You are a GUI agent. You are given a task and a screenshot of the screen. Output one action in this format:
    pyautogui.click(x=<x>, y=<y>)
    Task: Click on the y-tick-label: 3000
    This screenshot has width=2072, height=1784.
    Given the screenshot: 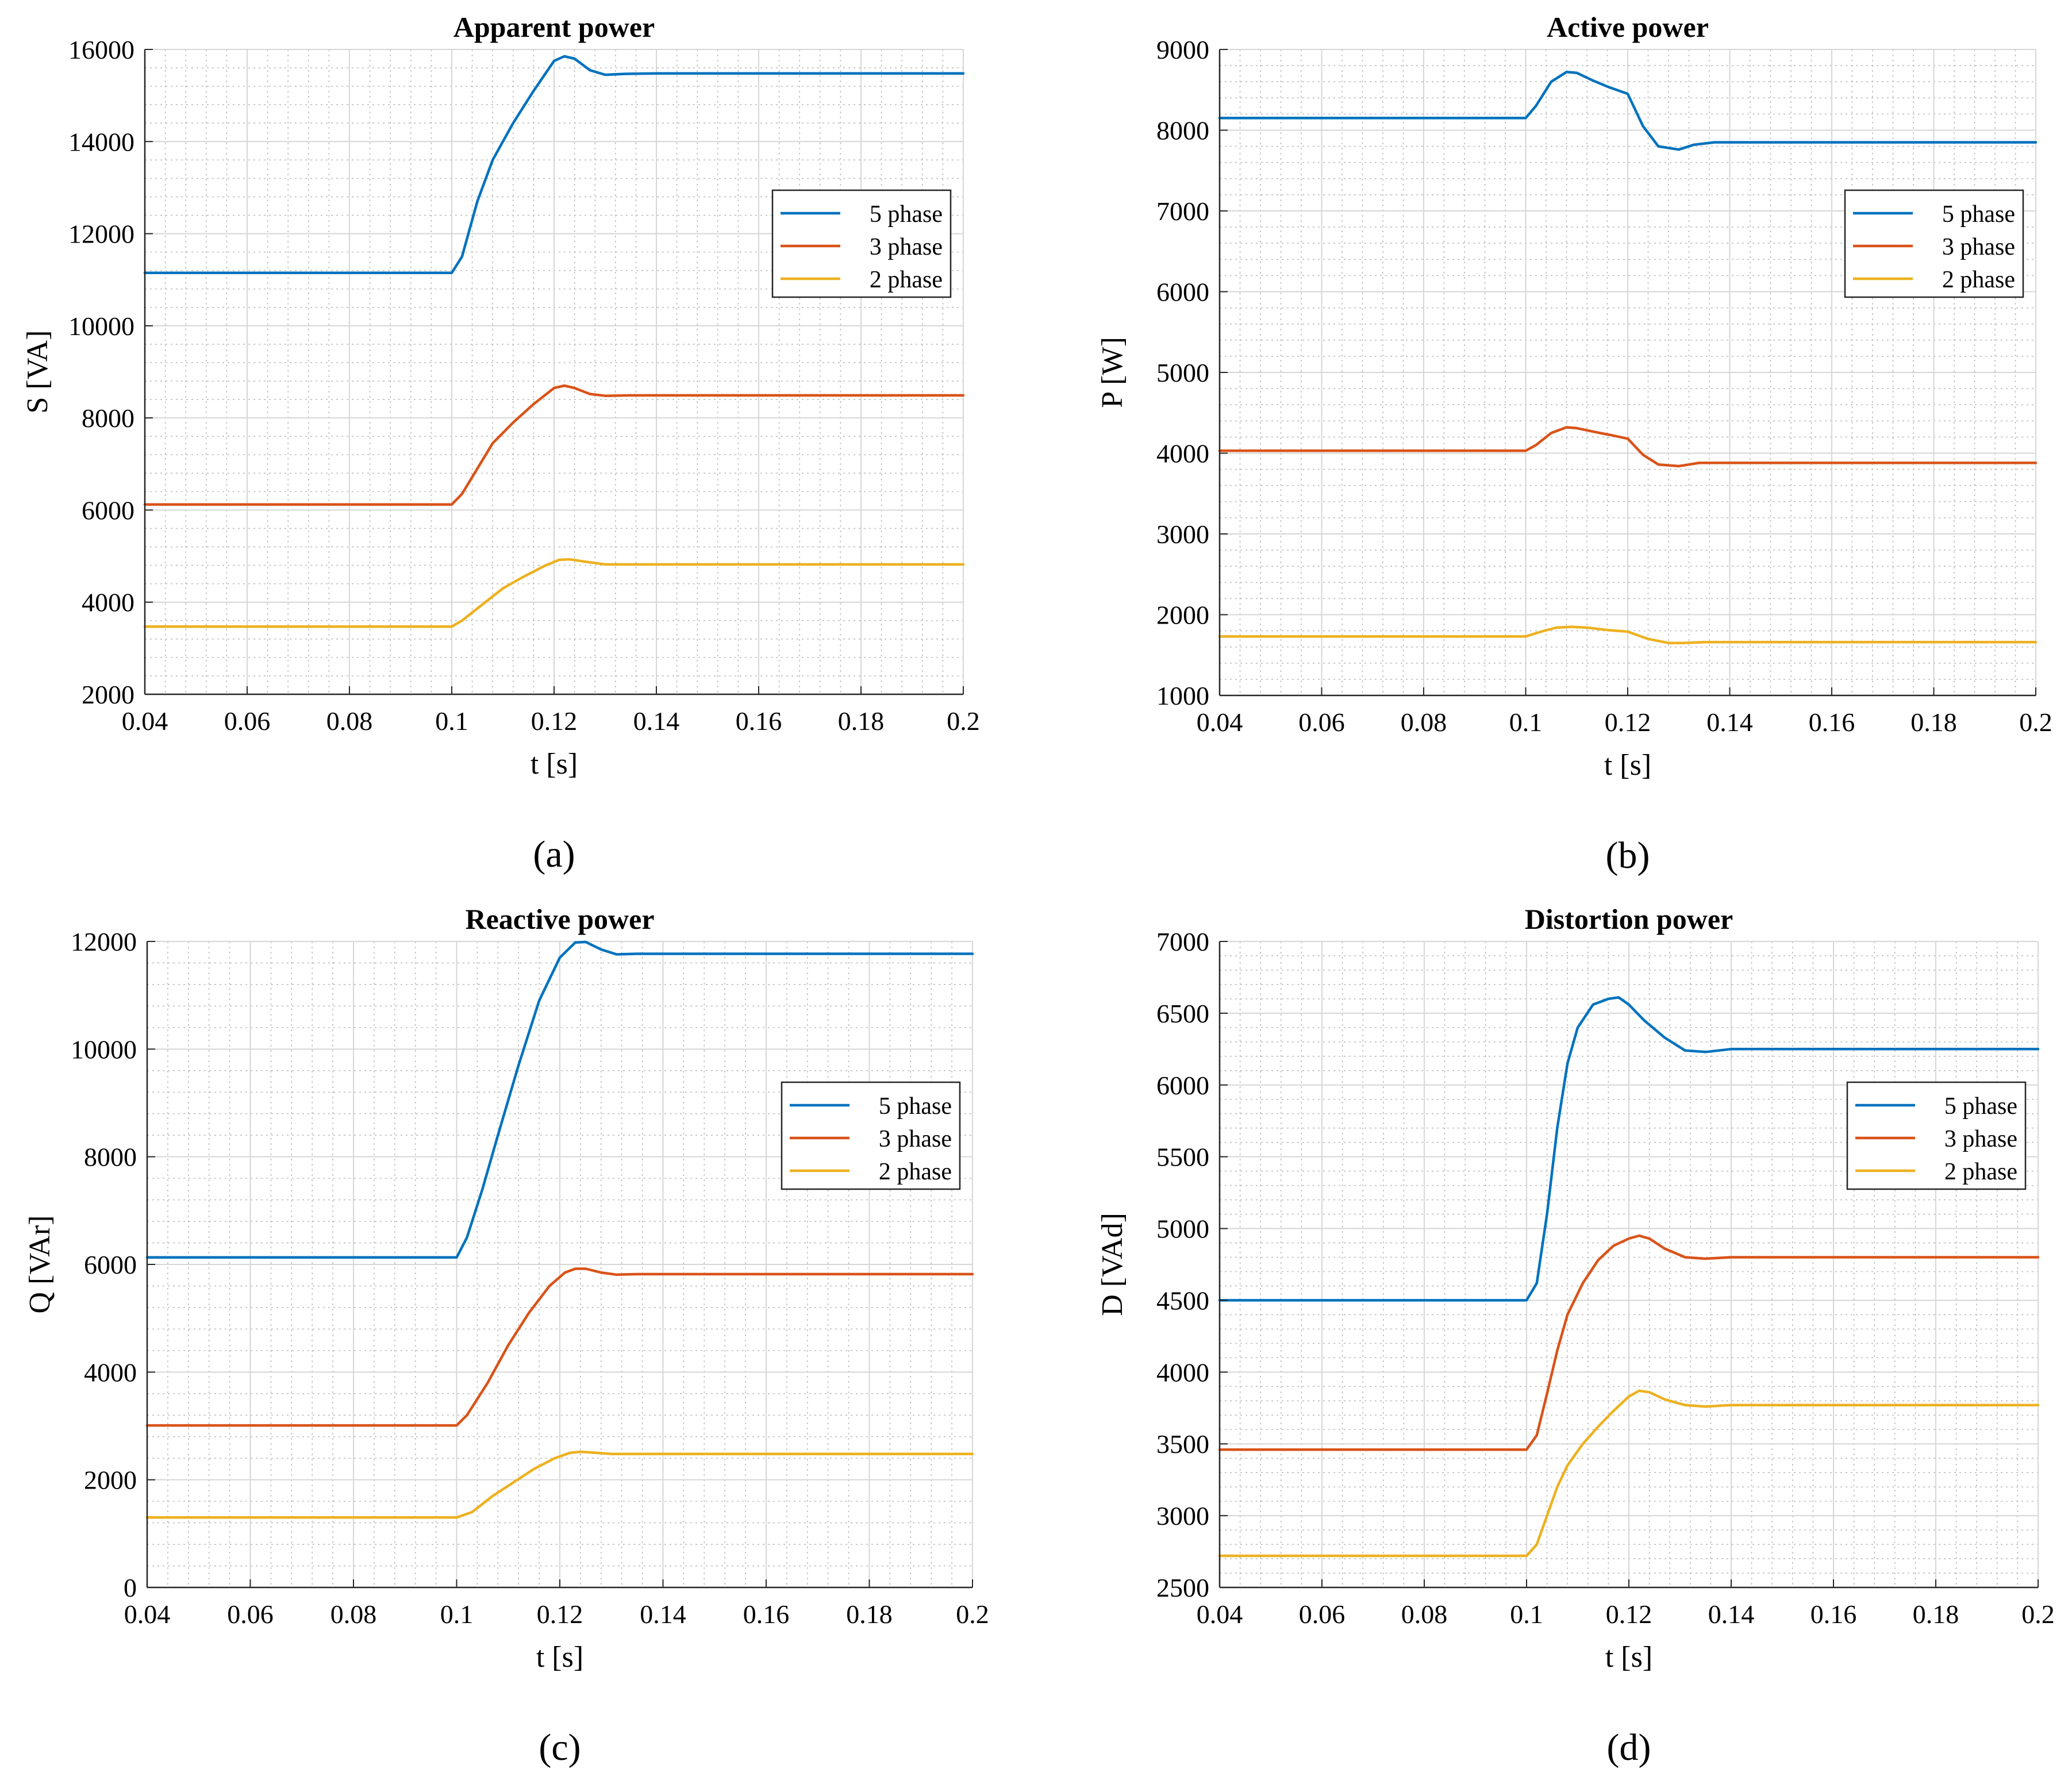 What is the action you would take?
    pyautogui.click(x=1182, y=534)
    